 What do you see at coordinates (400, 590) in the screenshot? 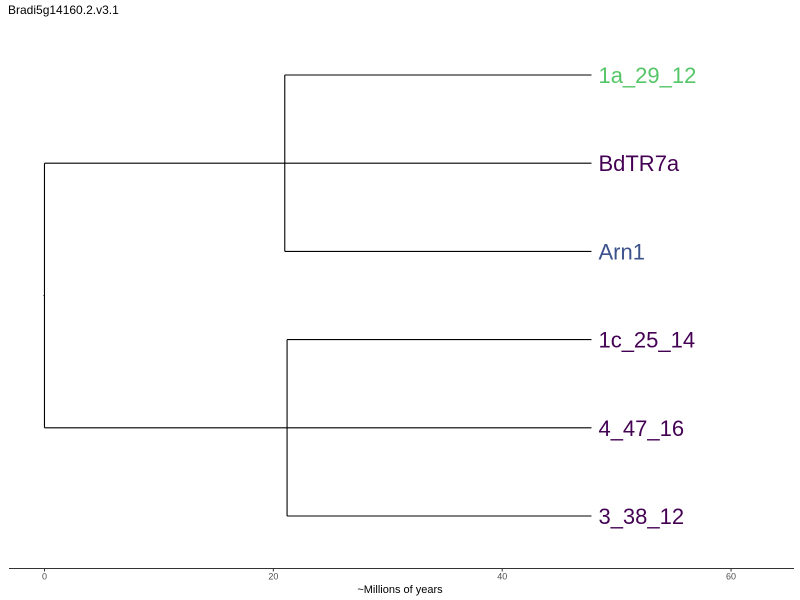
I see `x-axis-title: ~Millions of years` at bounding box center [400, 590].